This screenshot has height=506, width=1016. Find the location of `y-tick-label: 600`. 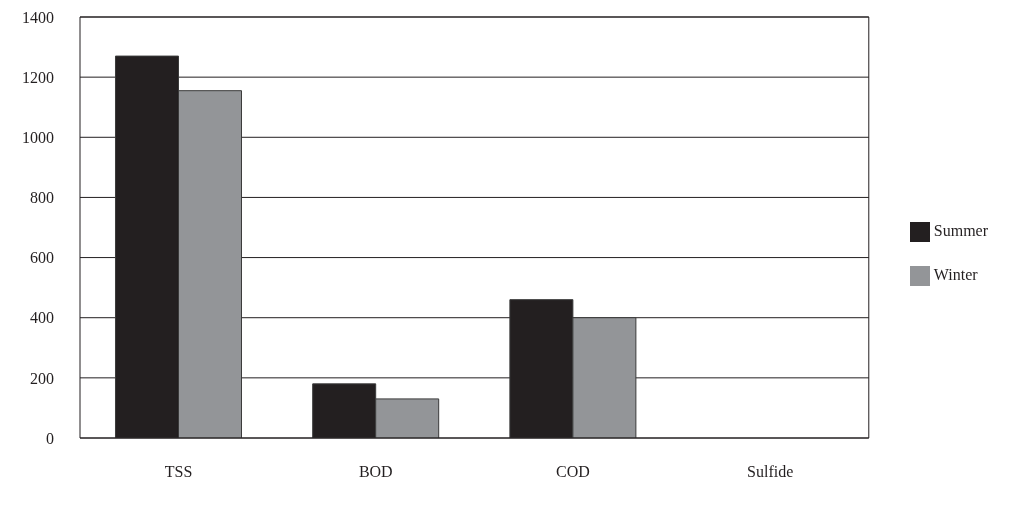

y-tick-label: 600 is located at coordinates (42, 258).